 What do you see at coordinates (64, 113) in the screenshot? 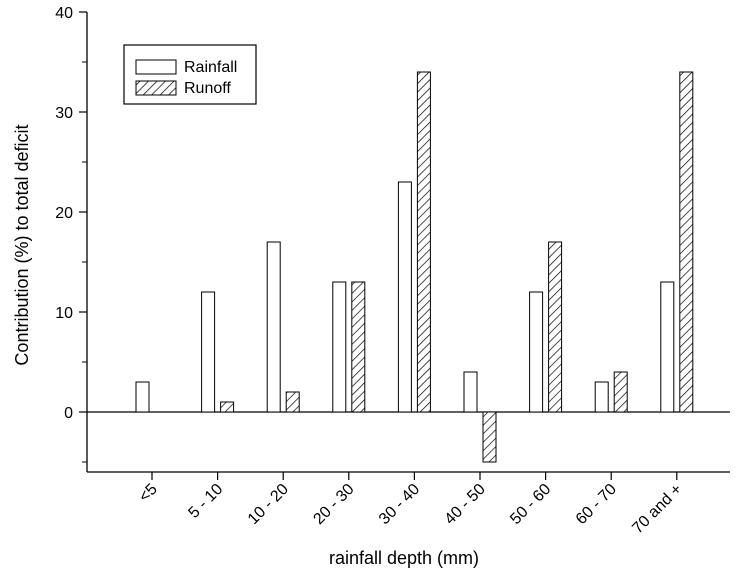
I see `y-tick-label: 30` at bounding box center [64, 113].